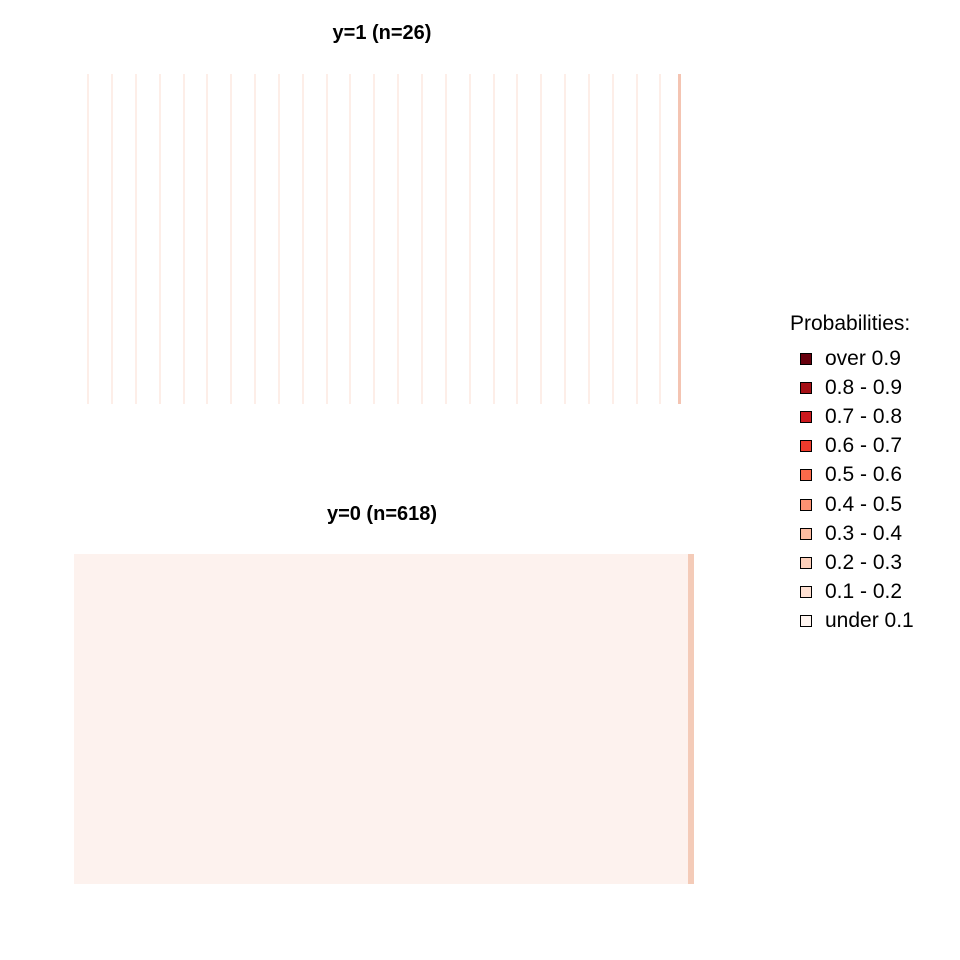 This screenshot has width=960, height=960. Describe the element at coordinates (864, 446) in the screenshot. I see `legend-label: 0.6 - 0.7` at that location.